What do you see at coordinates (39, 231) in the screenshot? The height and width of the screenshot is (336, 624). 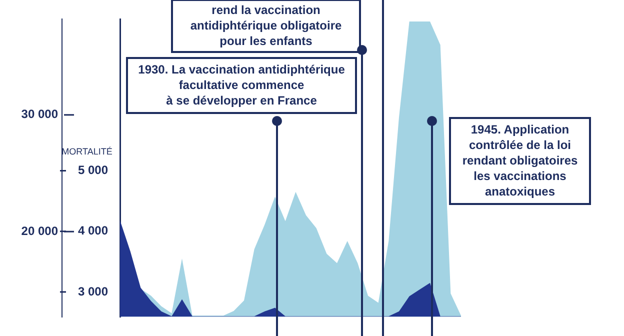 I see `y-tick-label: 20 000` at bounding box center [39, 231].